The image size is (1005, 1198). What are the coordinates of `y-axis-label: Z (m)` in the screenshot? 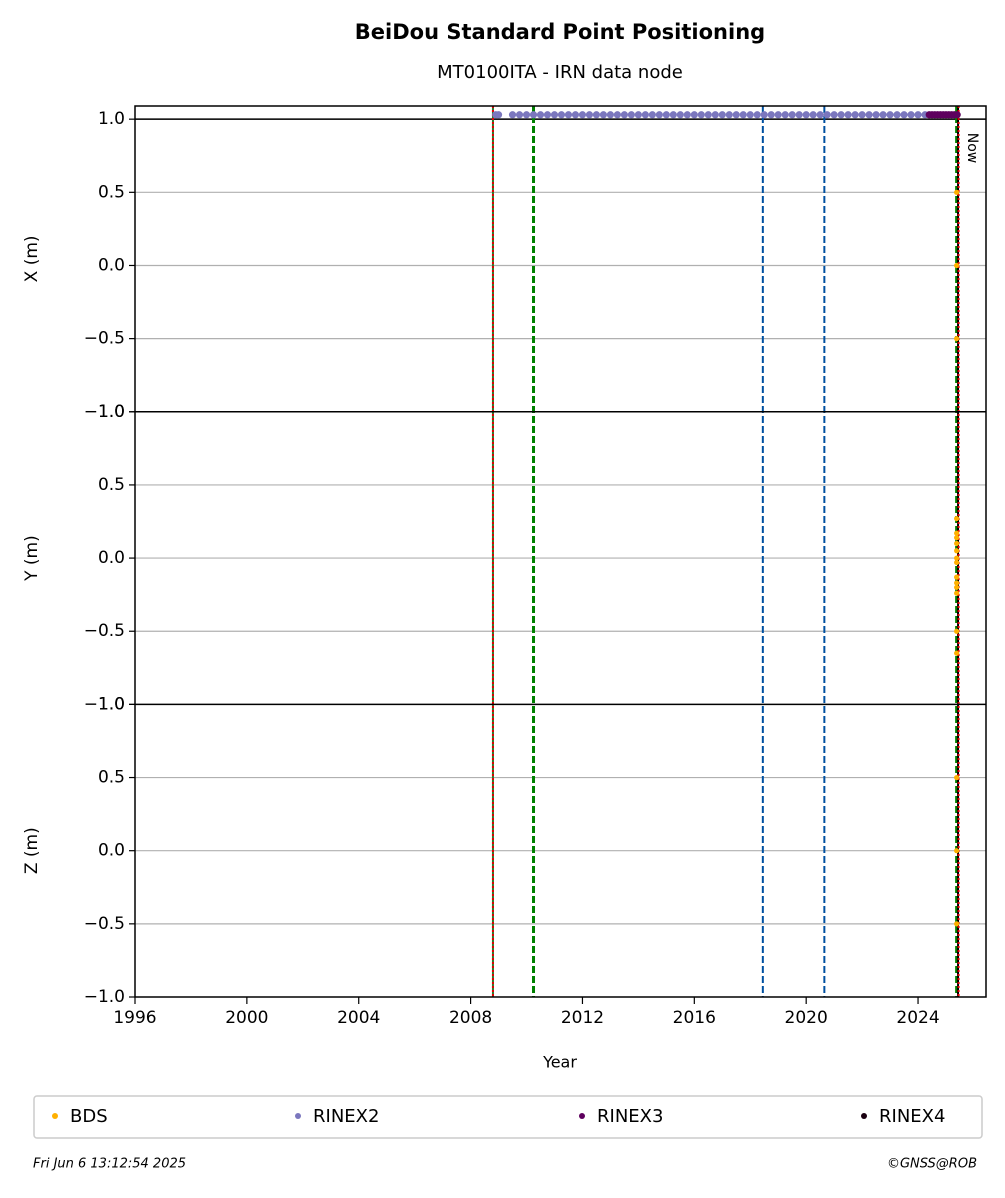 It's located at (32, 850).